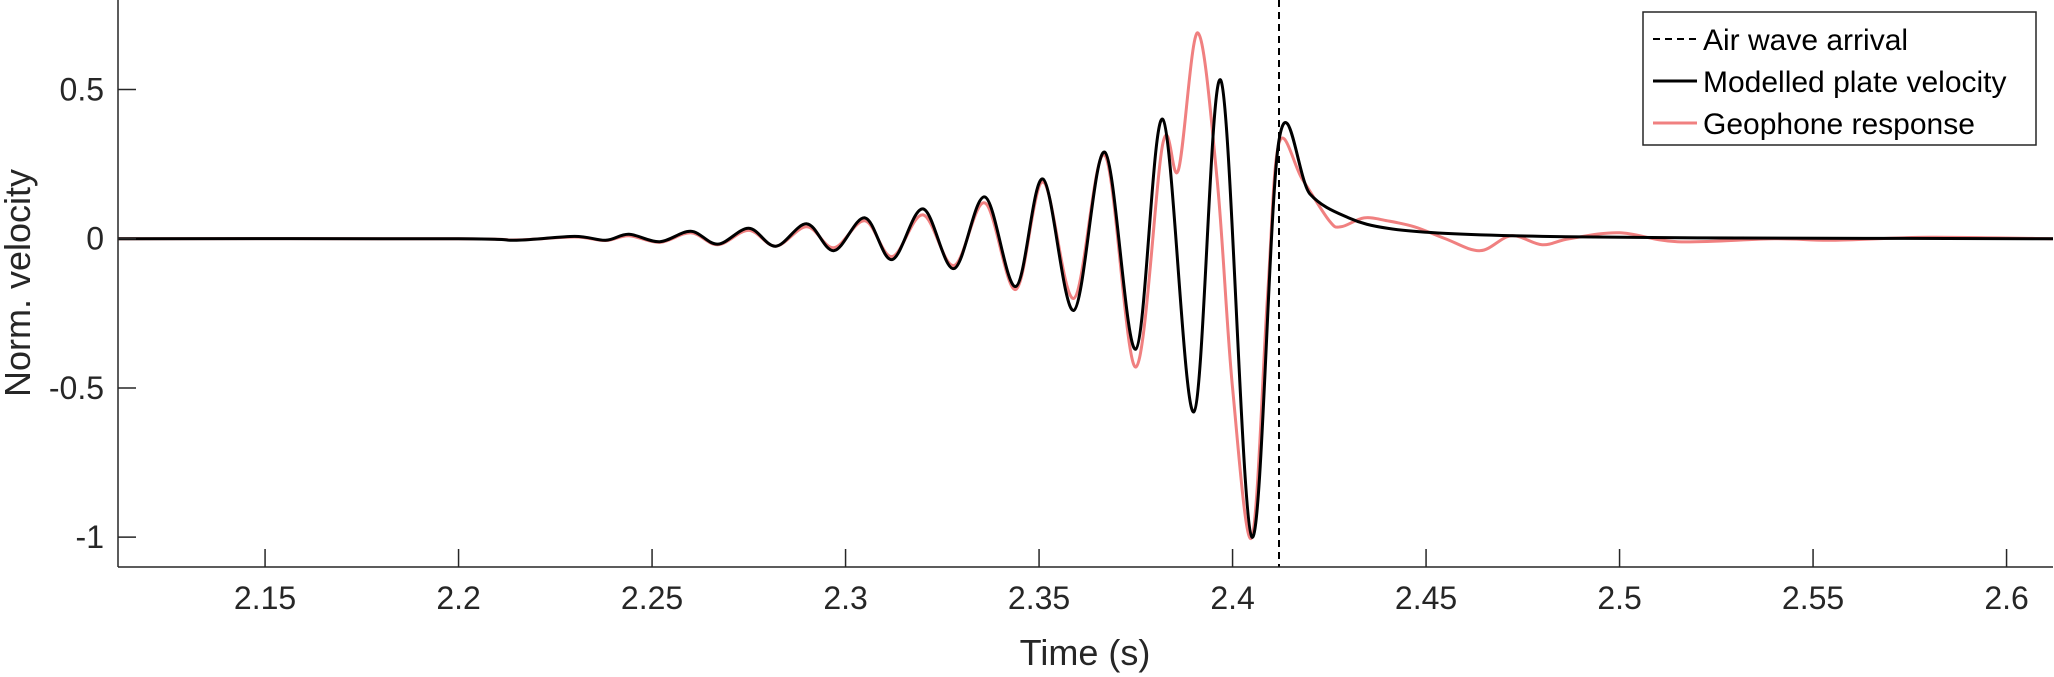  What do you see at coordinates (1855, 82) in the screenshot?
I see `legend-item-modelled-plate-velocity-label: Modelled plate velocity` at bounding box center [1855, 82].